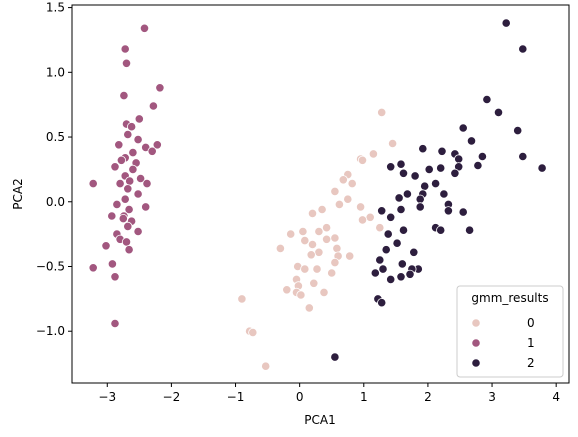 The image size is (578, 437). What do you see at coordinates (531, 343) in the screenshot?
I see `legend-label-1: 1` at bounding box center [531, 343].